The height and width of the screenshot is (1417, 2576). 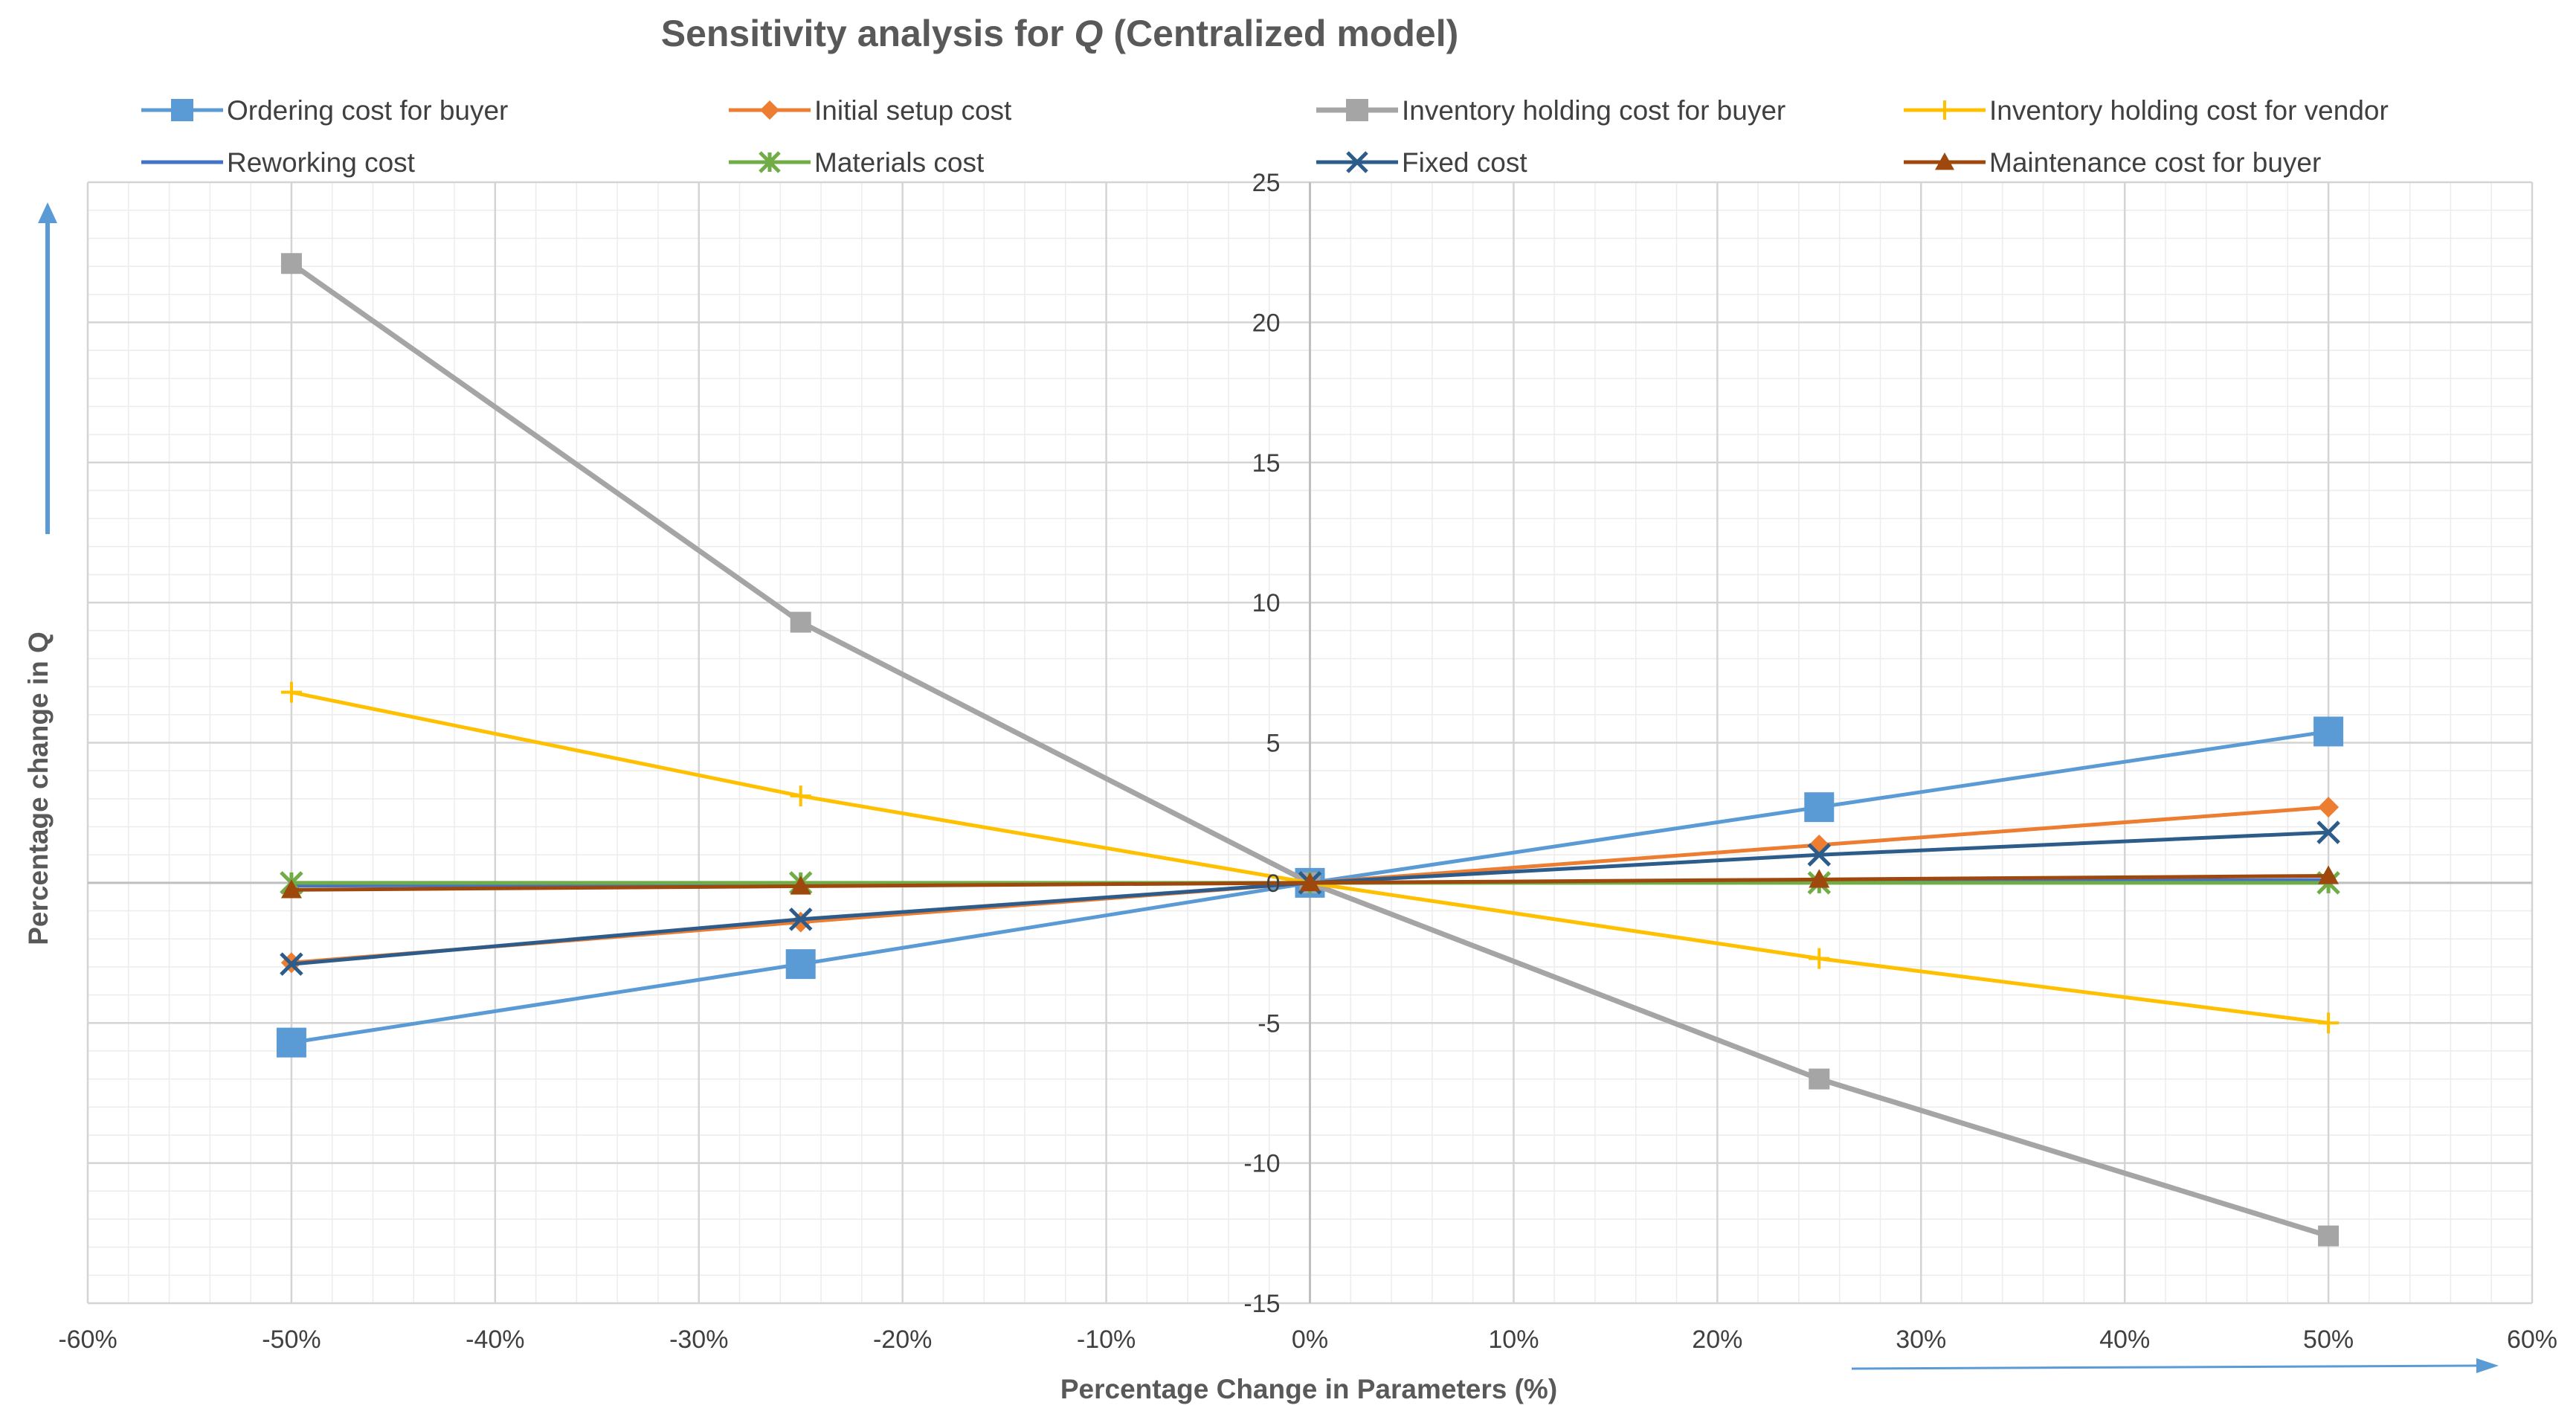 I want to click on legend-item: Ordering cost for buyer, so click(x=324, y=110).